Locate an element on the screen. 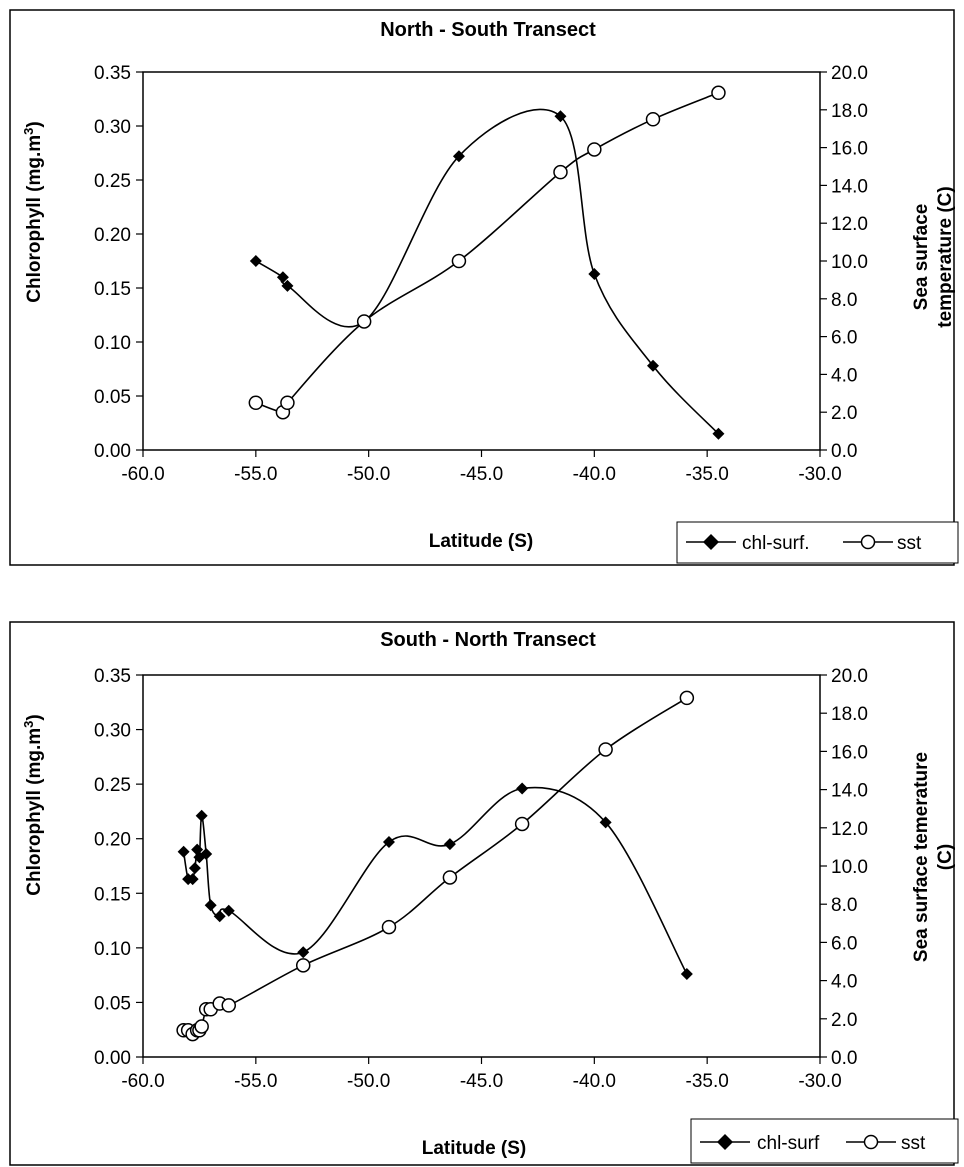  legend: chl-surf sst is located at coordinates (824, 1141).